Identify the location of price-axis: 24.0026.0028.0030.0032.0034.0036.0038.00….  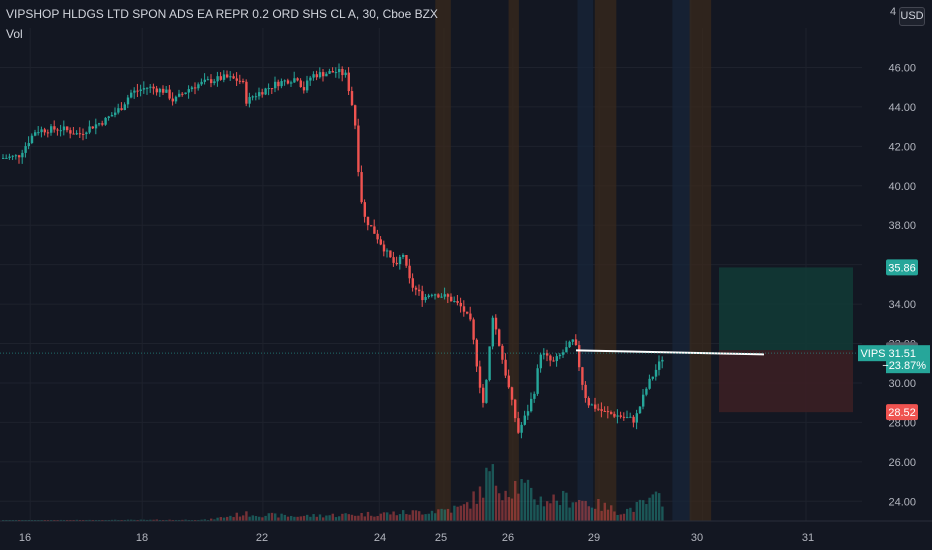
(897, 275).